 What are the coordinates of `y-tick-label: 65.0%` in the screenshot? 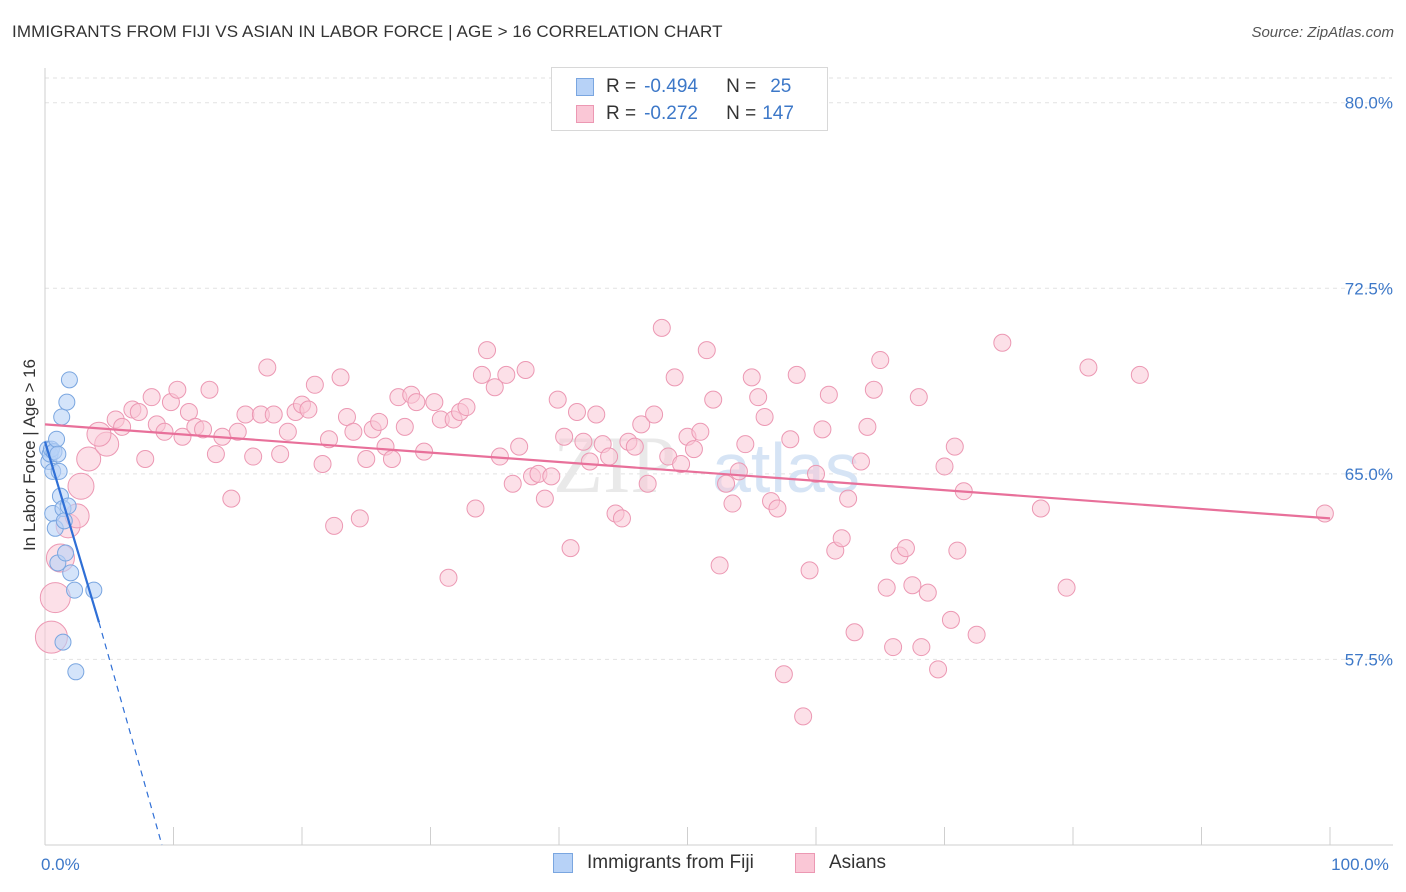 It's located at (1369, 474).